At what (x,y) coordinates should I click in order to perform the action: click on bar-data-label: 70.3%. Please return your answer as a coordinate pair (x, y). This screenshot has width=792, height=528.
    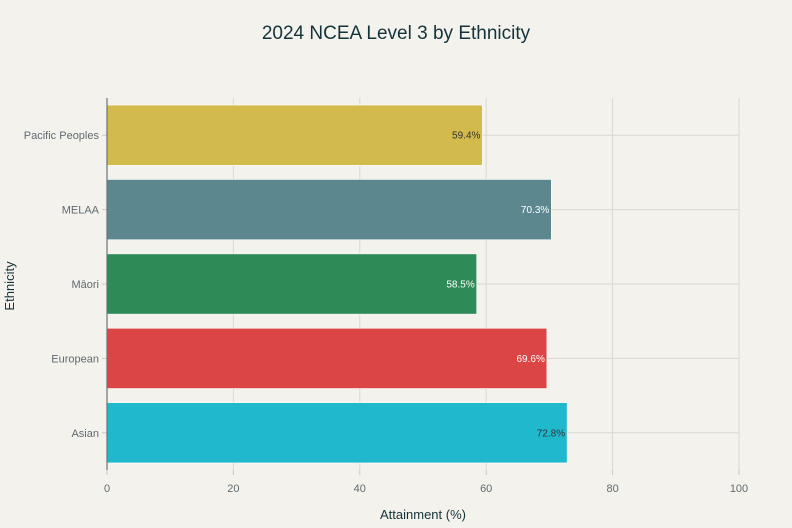
    Looking at the image, I should click on (535, 210).